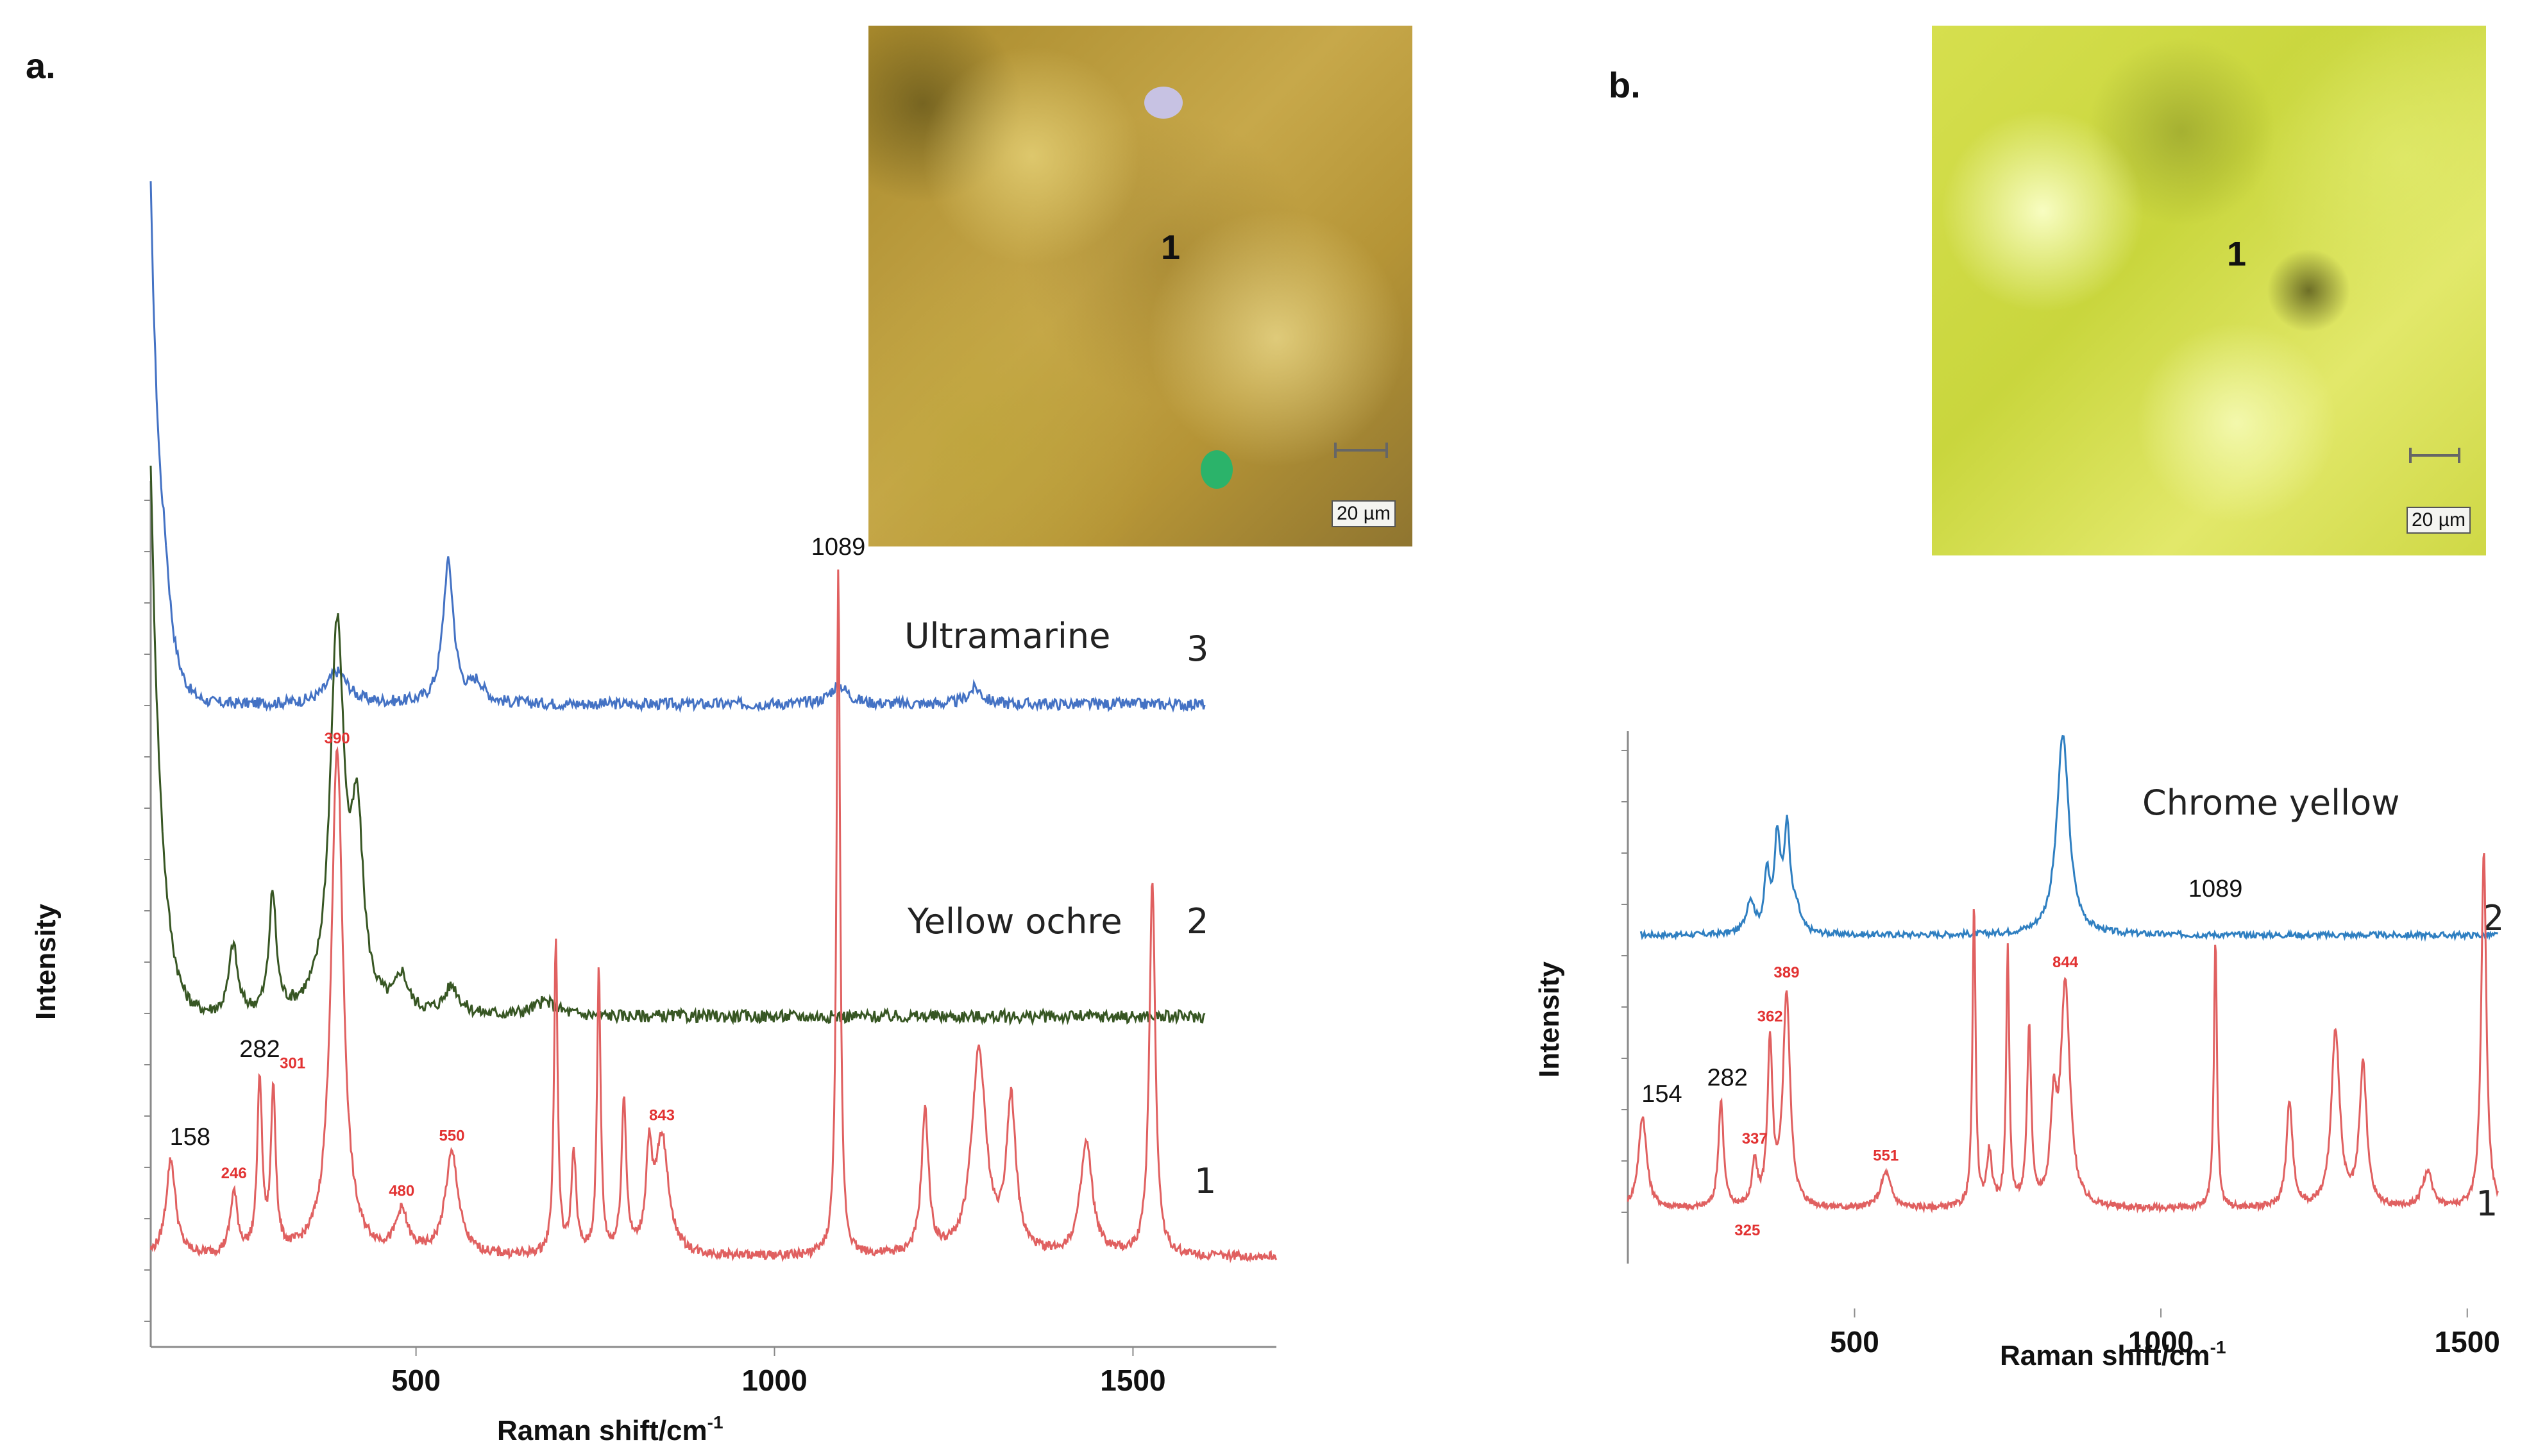 This screenshot has height=1456, width=2538. I want to click on micrograph-b-scalebar, so click(2434, 456).